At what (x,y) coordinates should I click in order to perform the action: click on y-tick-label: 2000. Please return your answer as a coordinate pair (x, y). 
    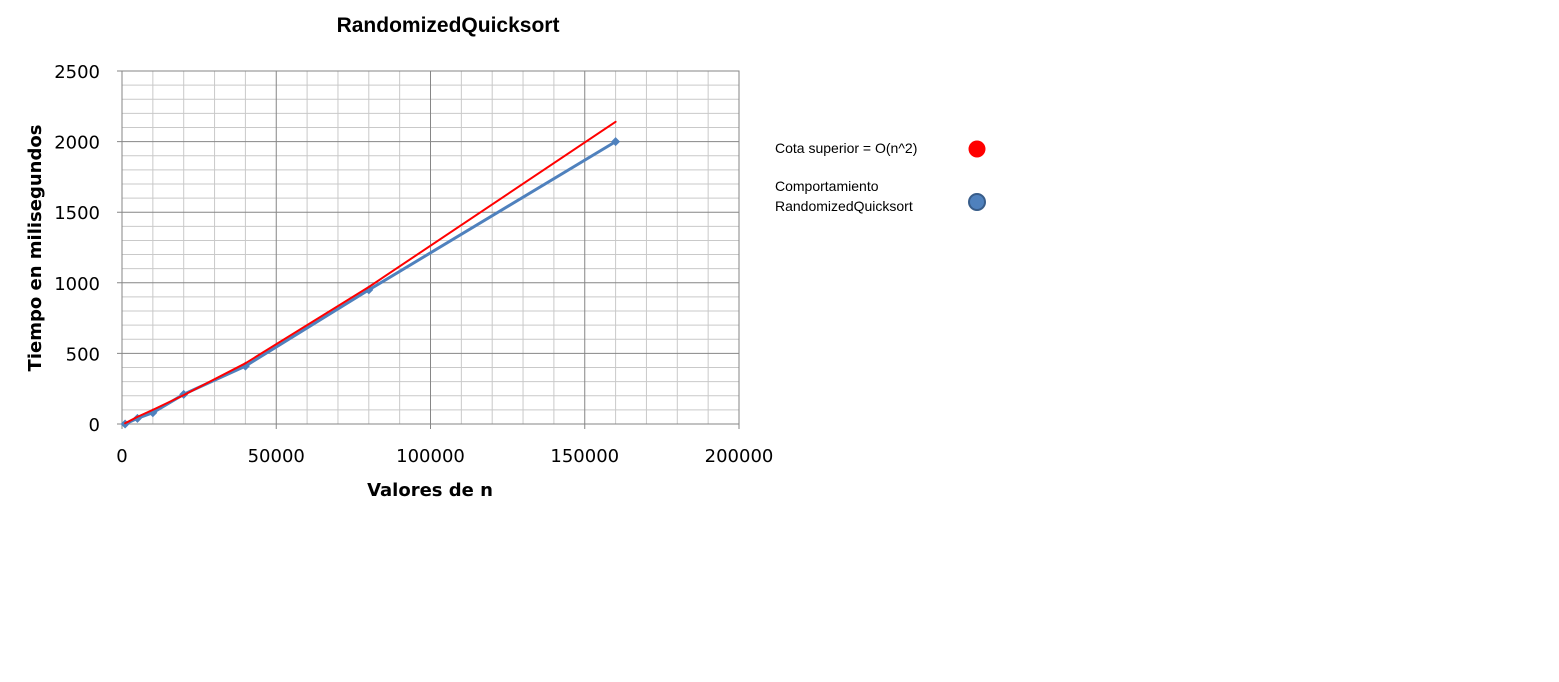
    Looking at the image, I should click on (77, 143).